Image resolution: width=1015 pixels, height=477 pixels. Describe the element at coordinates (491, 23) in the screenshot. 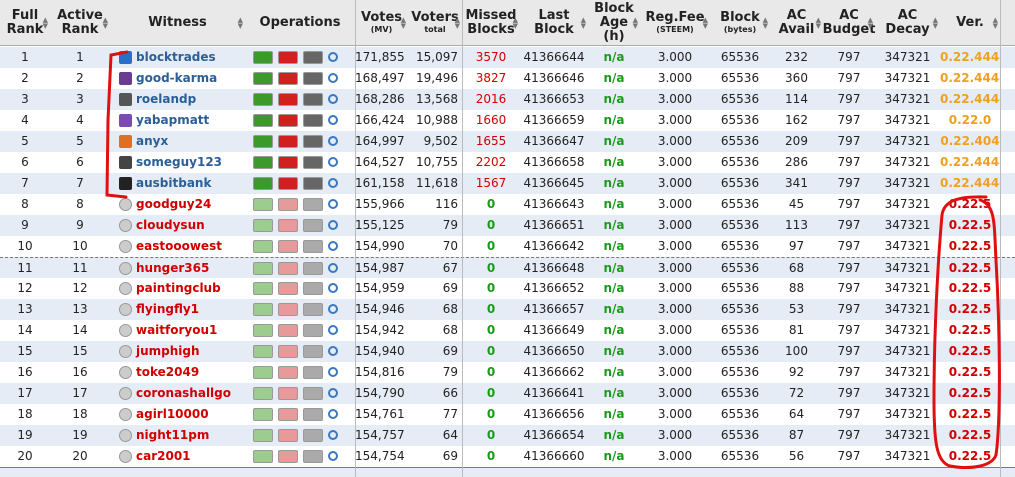

I see `column-header: Missed Blocks ▲ ▼` at that location.